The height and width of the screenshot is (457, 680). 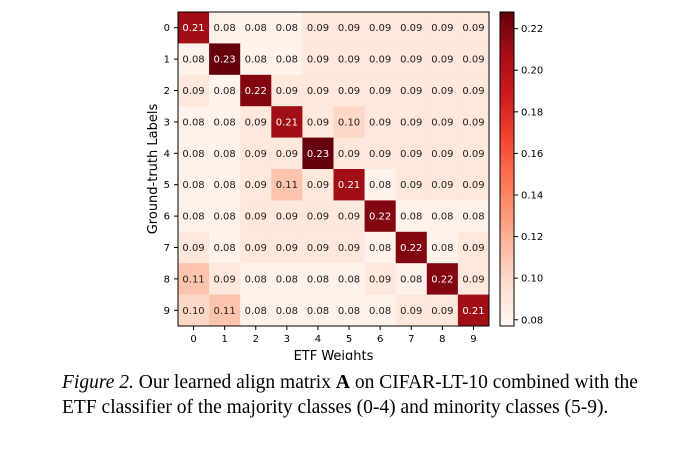 I want to click on cell-value-label: 0.21, so click(x=287, y=122).